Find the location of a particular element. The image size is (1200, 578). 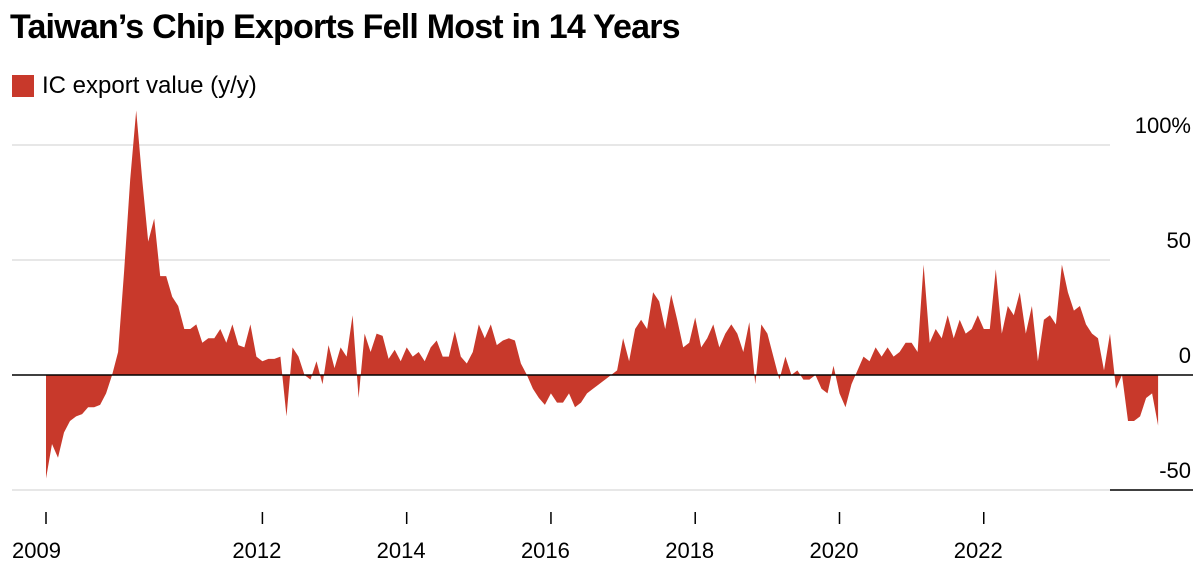

x-tick-label-2018: 2018 is located at coordinates (689, 550).